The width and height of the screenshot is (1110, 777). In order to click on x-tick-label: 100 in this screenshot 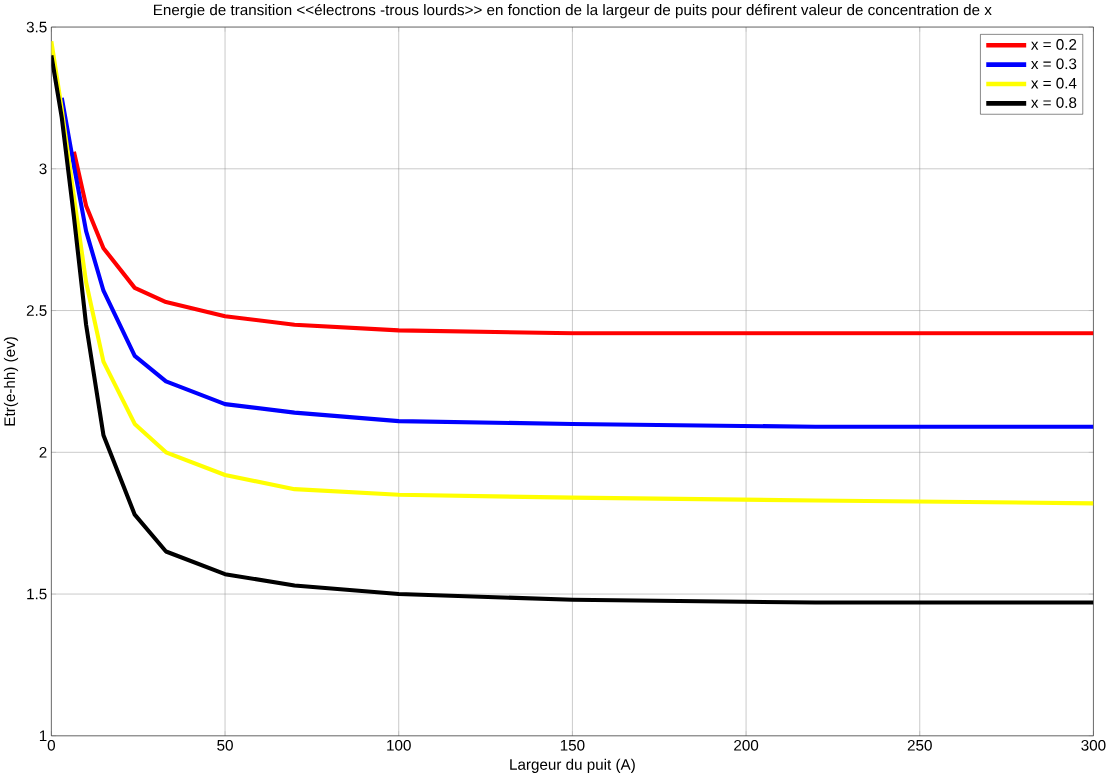, I will do `click(399, 745)`.